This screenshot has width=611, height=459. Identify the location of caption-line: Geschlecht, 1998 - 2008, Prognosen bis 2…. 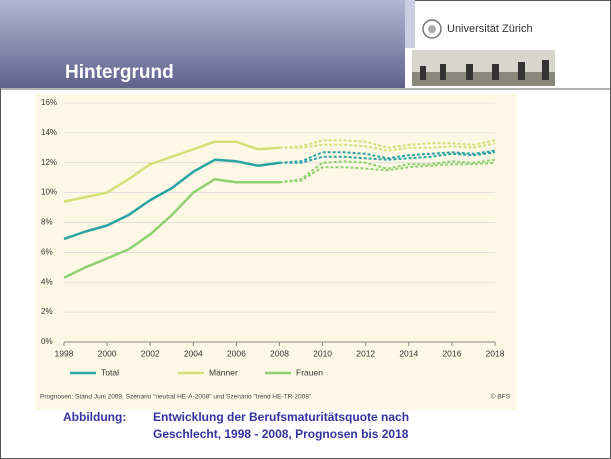
(281, 434).